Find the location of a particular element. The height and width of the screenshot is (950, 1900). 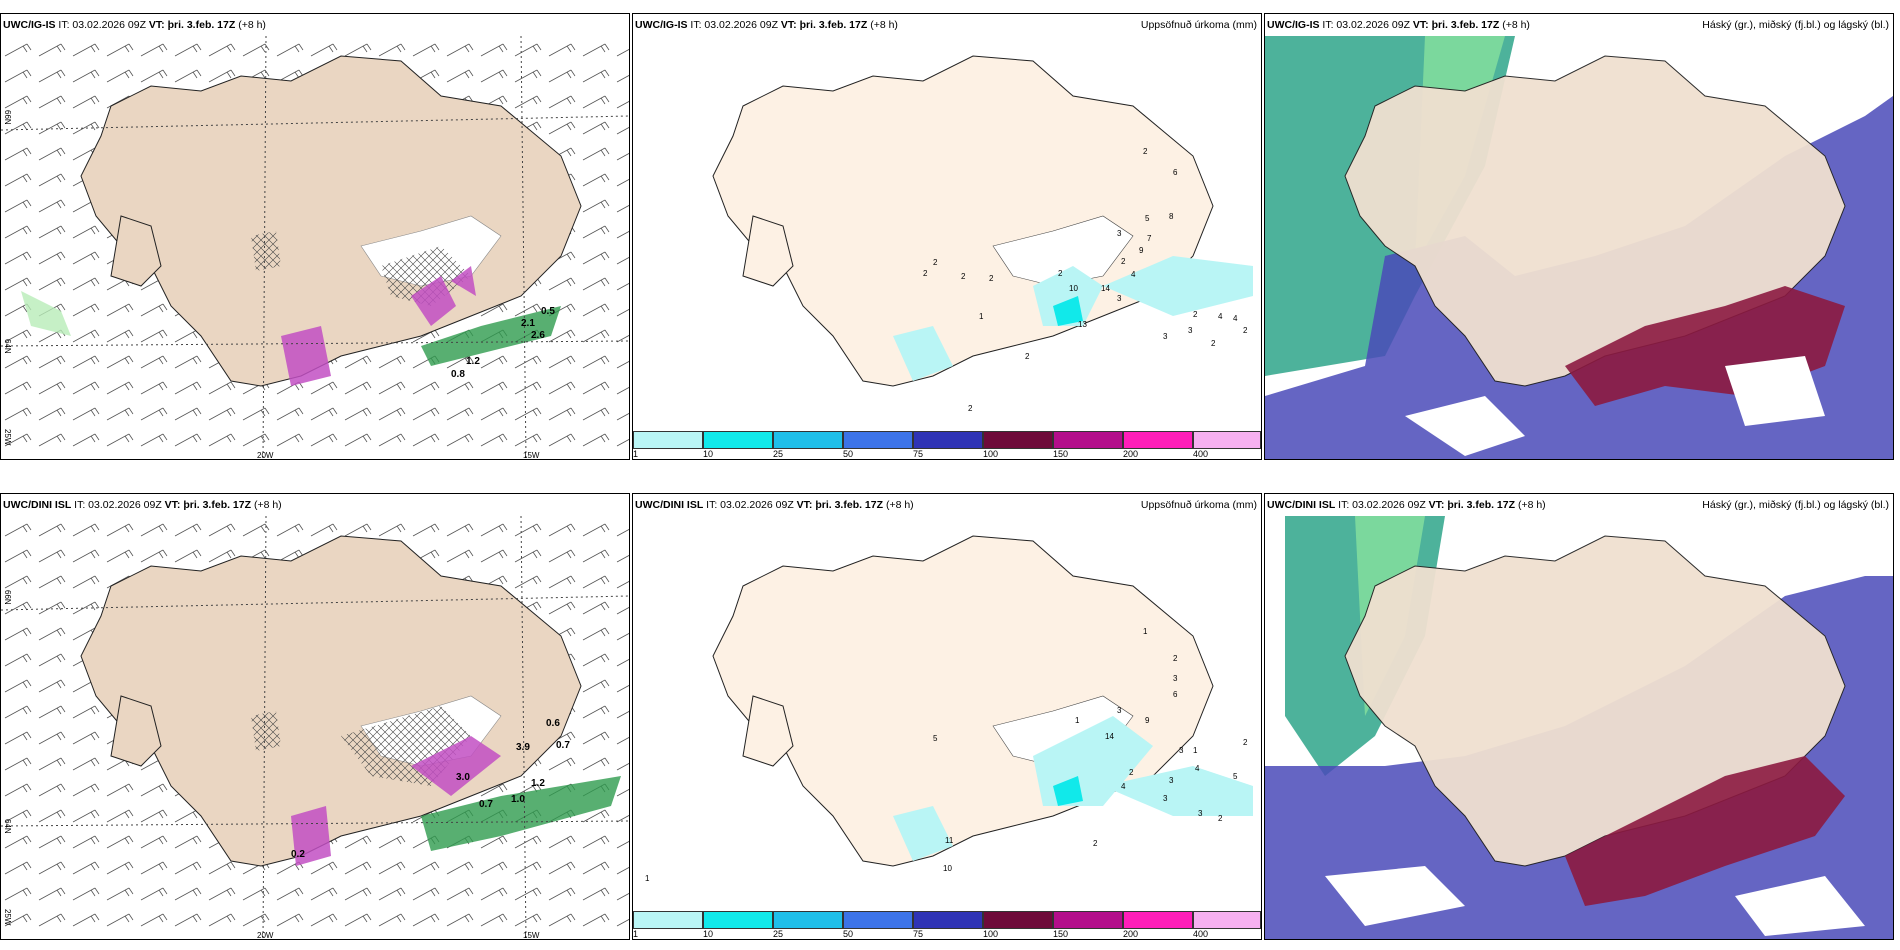

colorbar-tick: 25 is located at coordinates (778, 934).